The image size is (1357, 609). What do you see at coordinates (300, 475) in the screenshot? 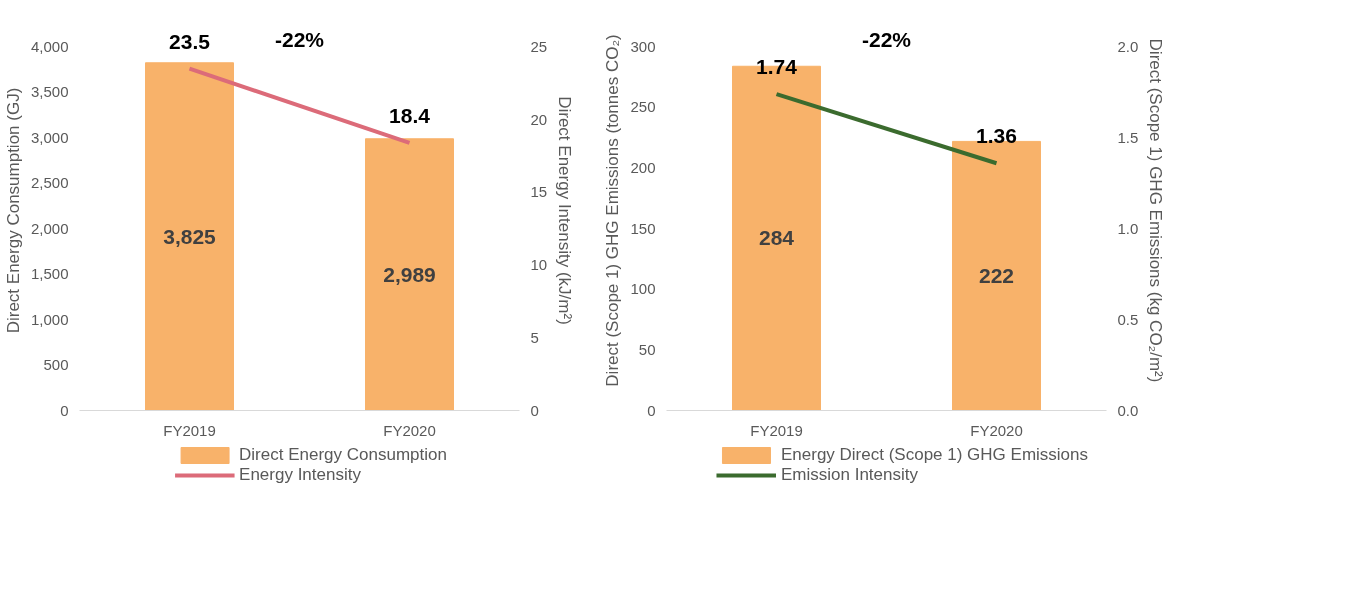
I see `legend-label: Energy Intensity` at bounding box center [300, 475].